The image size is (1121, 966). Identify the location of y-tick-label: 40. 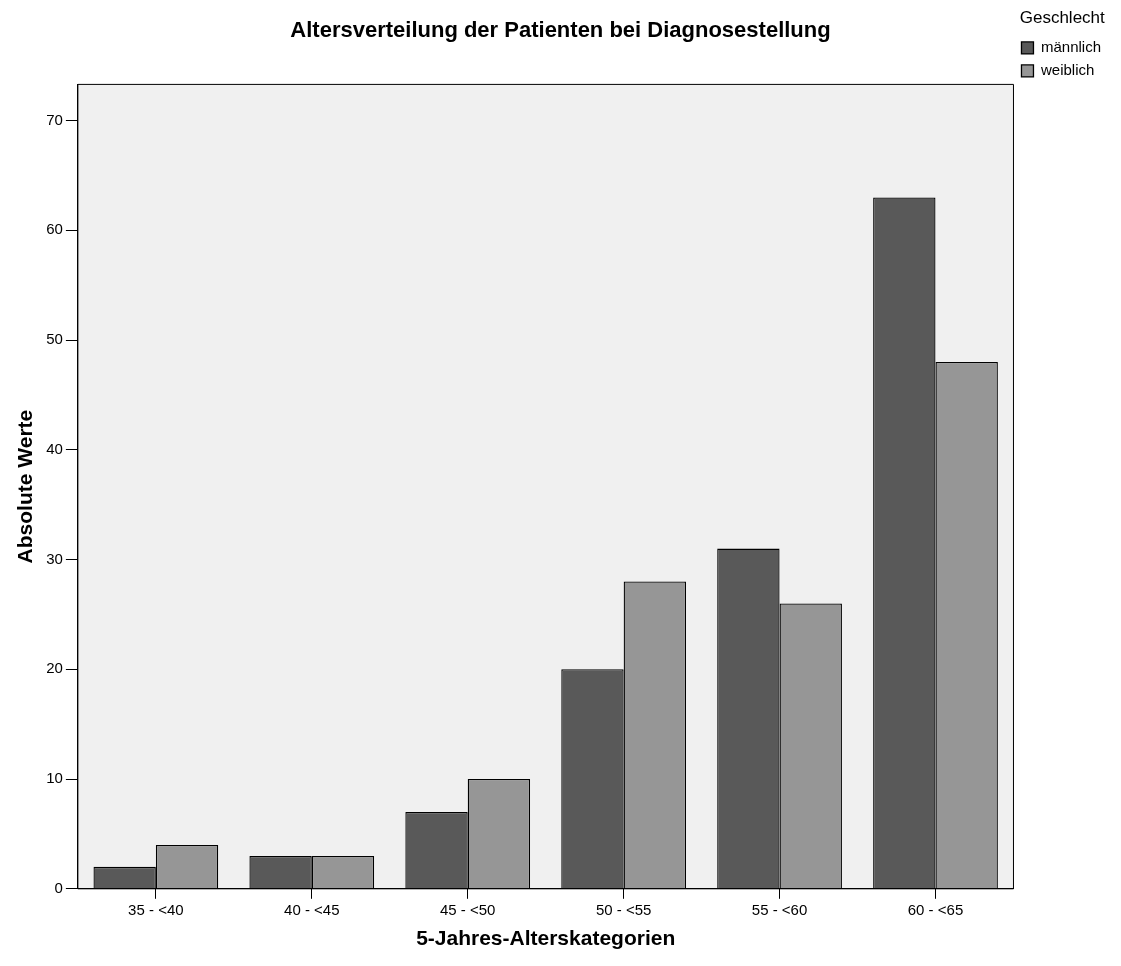
(54, 448).